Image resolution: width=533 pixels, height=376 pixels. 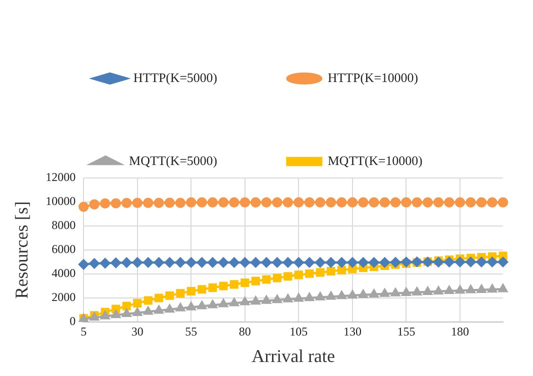 What do you see at coordinates (22, 250) in the screenshot?
I see `y-axis-title: Resources [s]` at bounding box center [22, 250].